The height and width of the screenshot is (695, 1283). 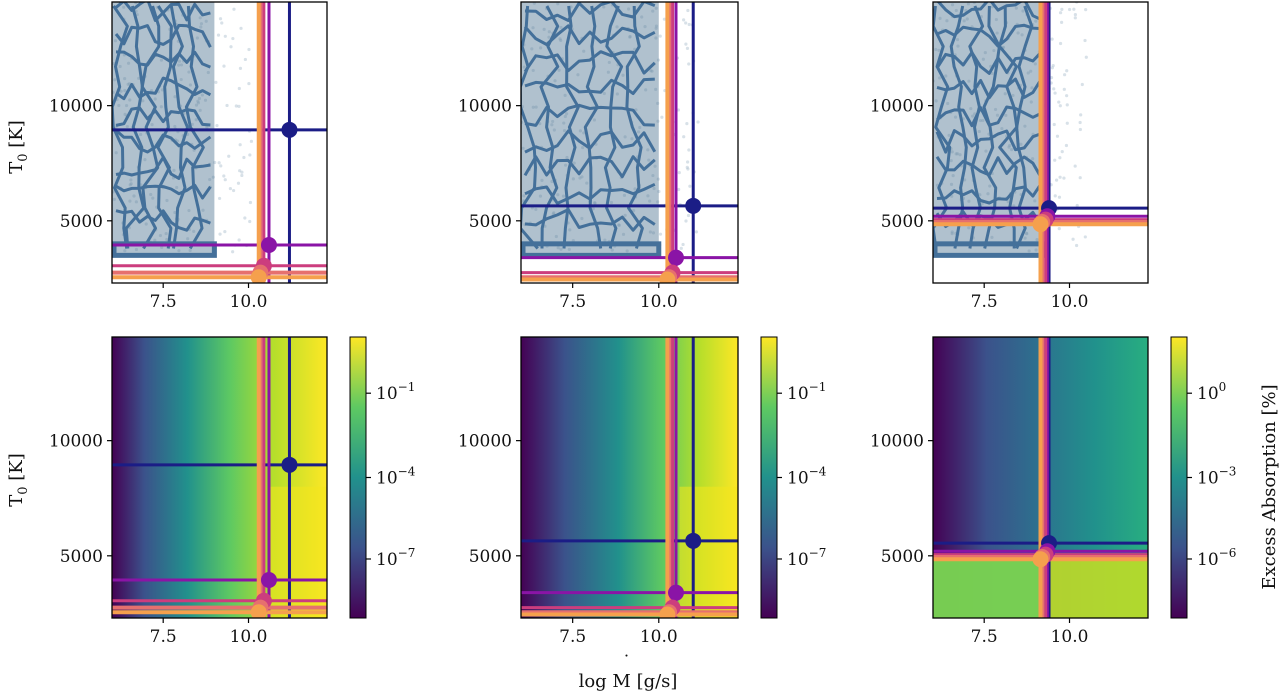 I want to click on heatmap-bright-region, so click(x=297, y=552).